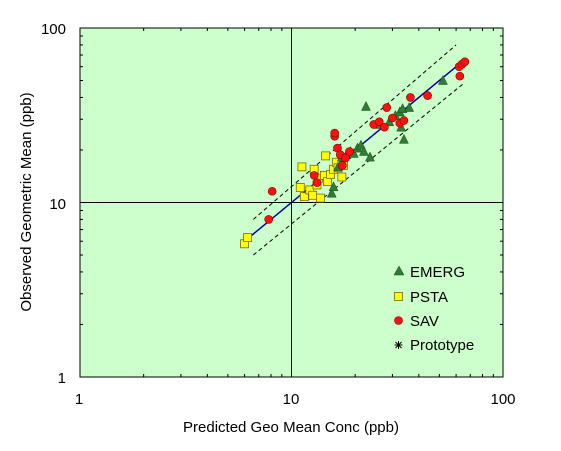  Describe the element at coordinates (57, 204) in the screenshot. I see `y-tick-label-10: 10` at that location.